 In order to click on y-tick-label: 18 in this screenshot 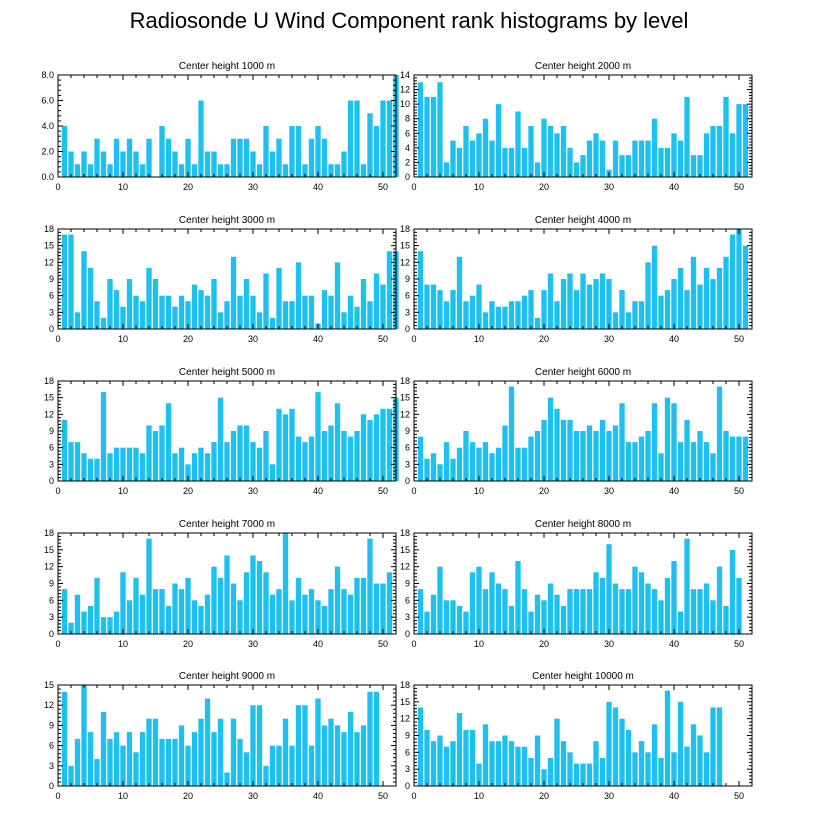, I will do `click(49, 229)`.